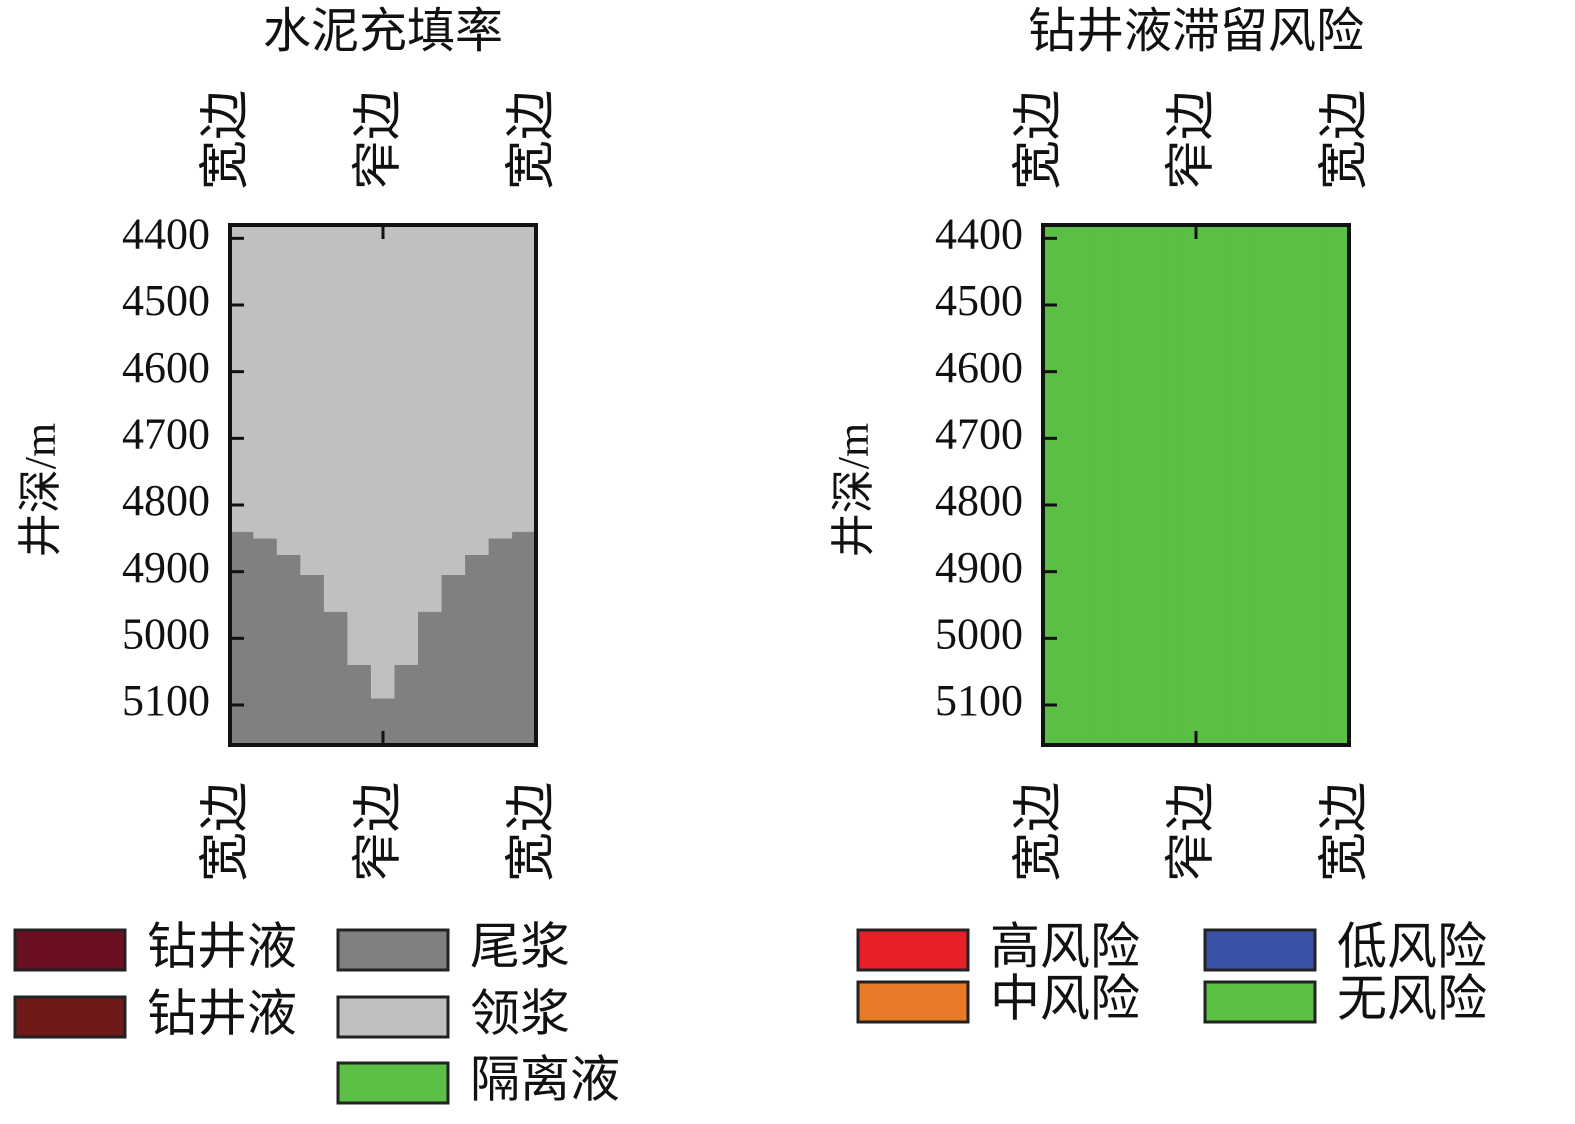  Describe the element at coordinates (1065, 946) in the screenshot. I see `legend-label: 高风险` at that location.